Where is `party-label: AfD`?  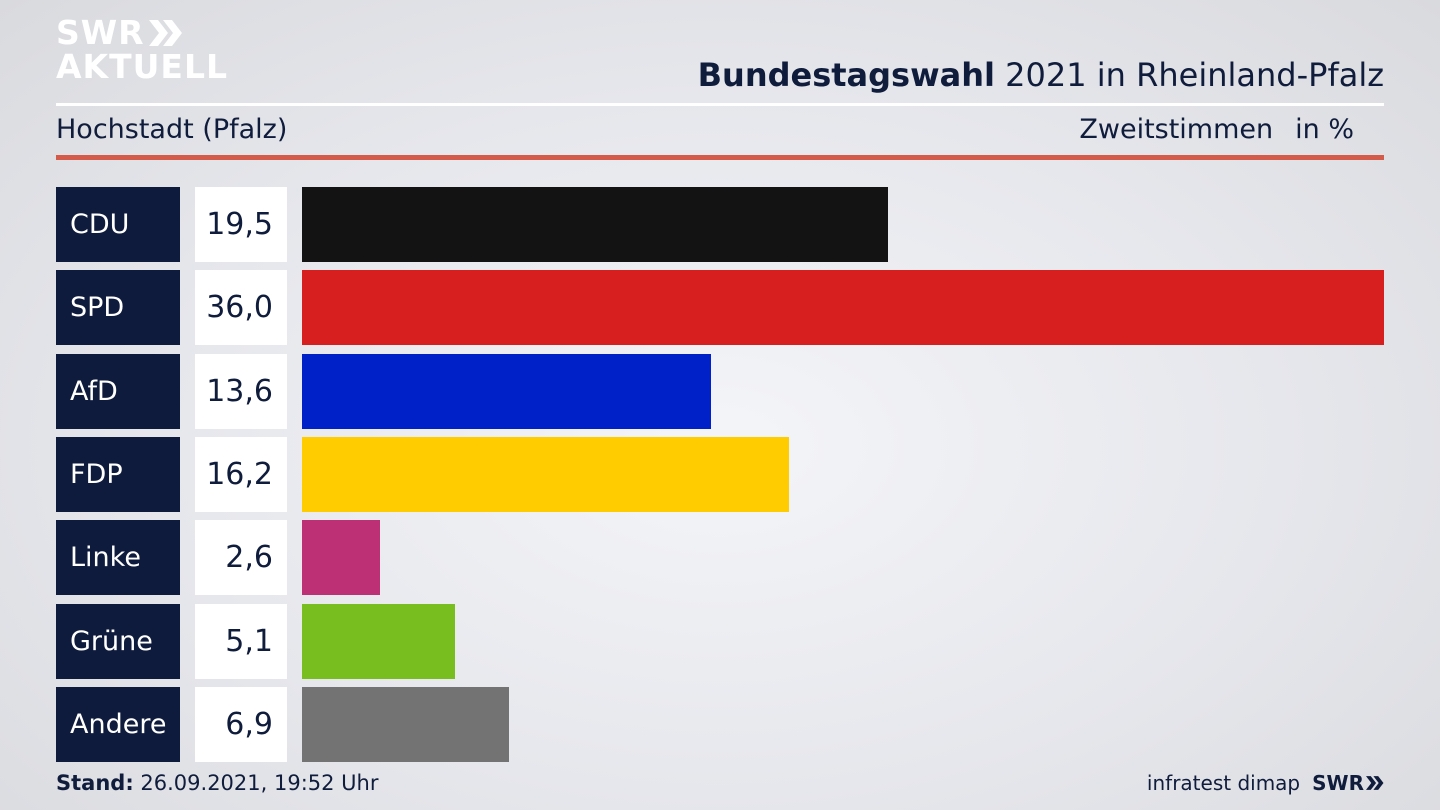 party-label: AfD is located at coordinates (118, 391).